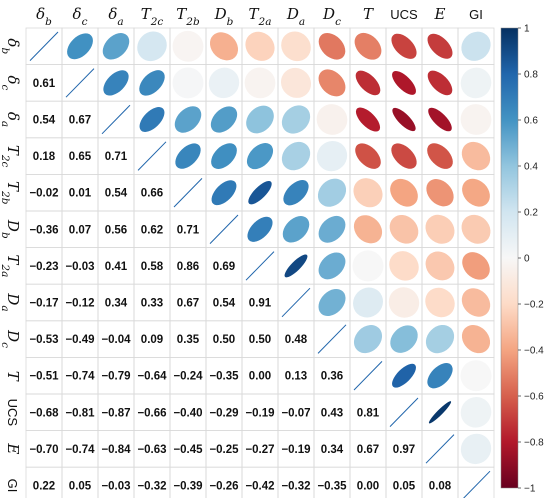 This screenshot has width=550, height=498. What do you see at coordinates (187, 487) in the screenshot?
I see `correlation-value: −0.39` at bounding box center [187, 487].